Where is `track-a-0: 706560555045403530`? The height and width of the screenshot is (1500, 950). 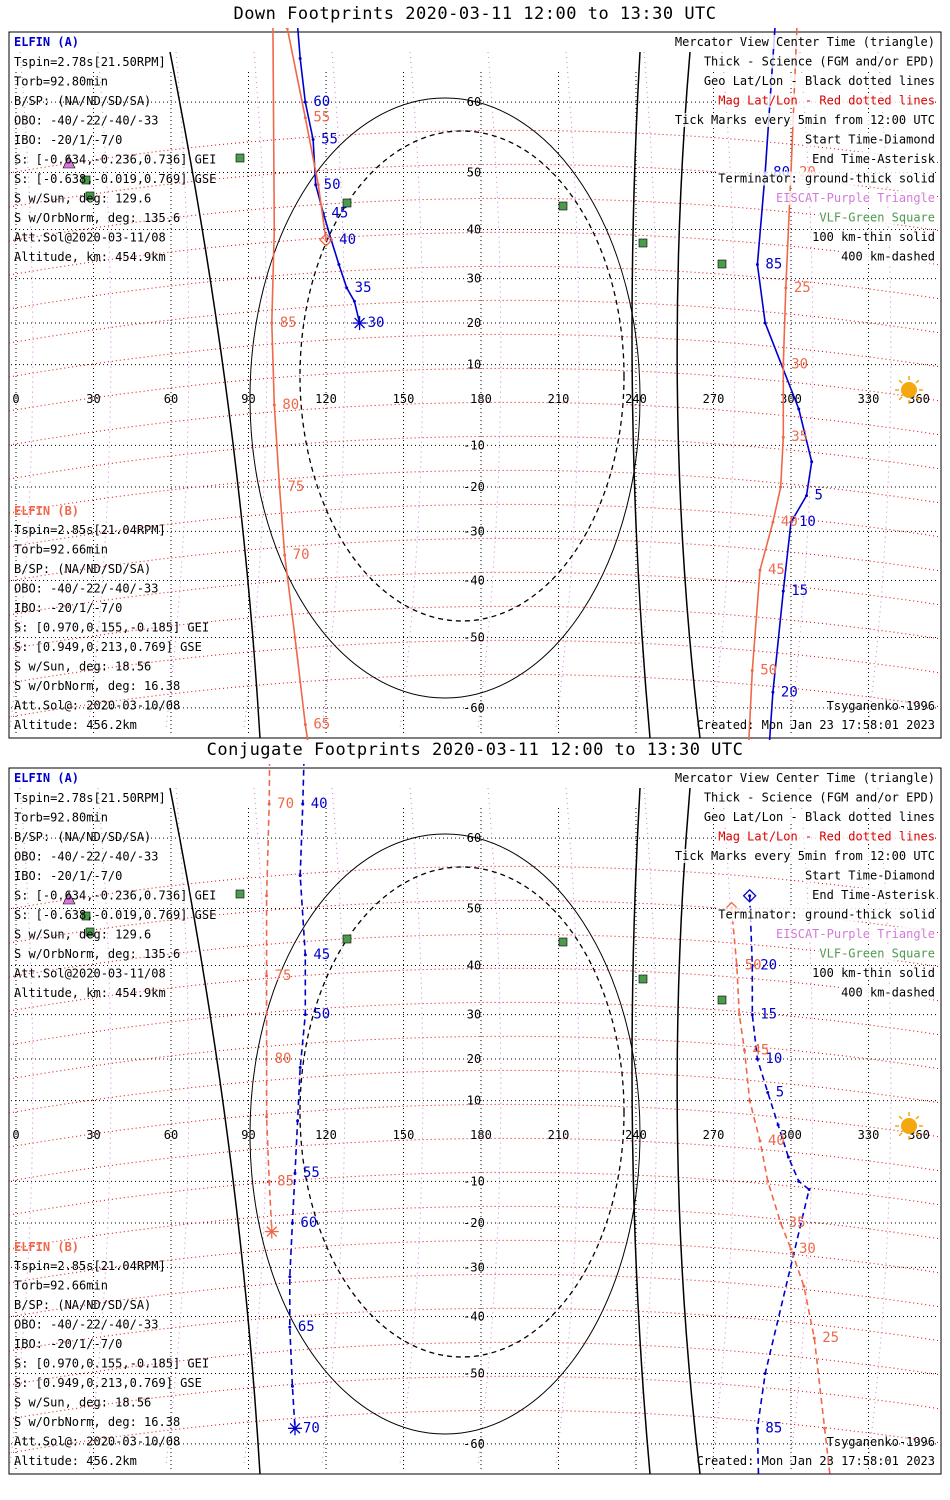 track-a-0: 706560555045403530 is located at coordinates (340, 179).